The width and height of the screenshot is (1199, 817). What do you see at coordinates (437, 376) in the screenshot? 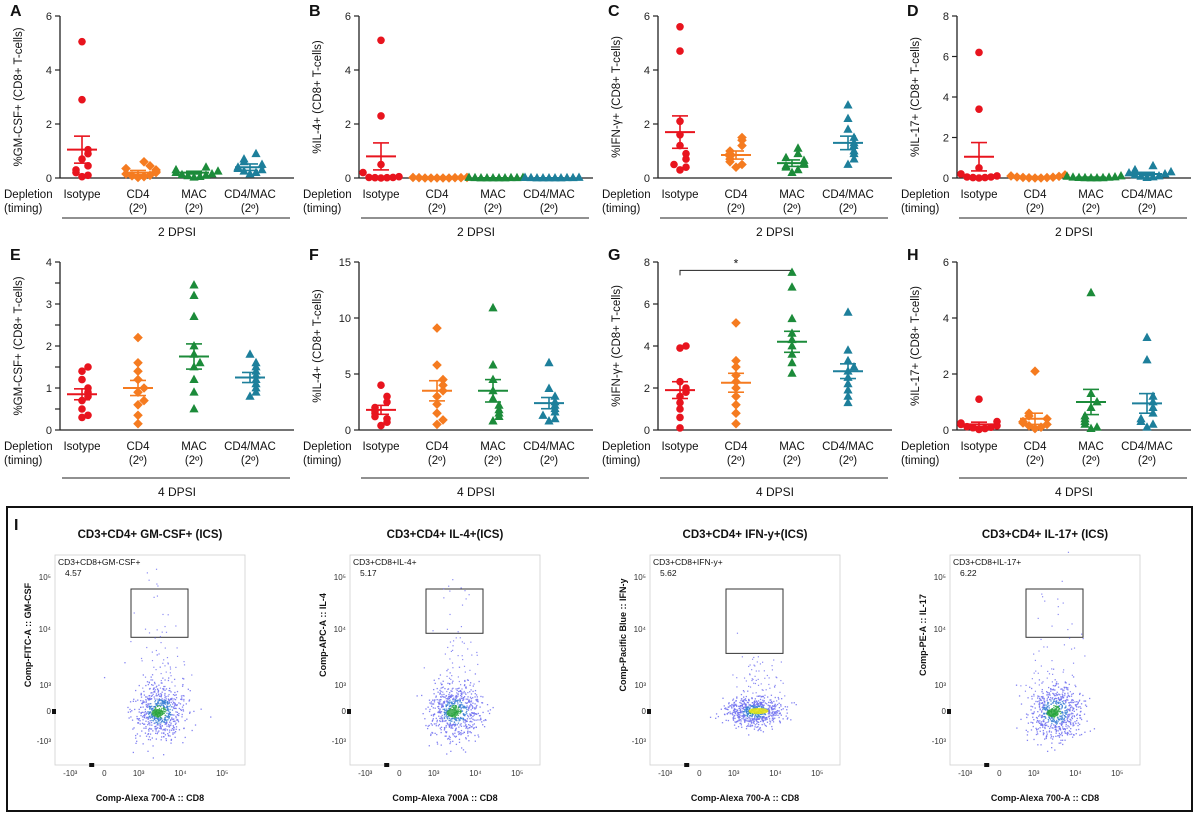
I see `series-cd4` at bounding box center [437, 376].